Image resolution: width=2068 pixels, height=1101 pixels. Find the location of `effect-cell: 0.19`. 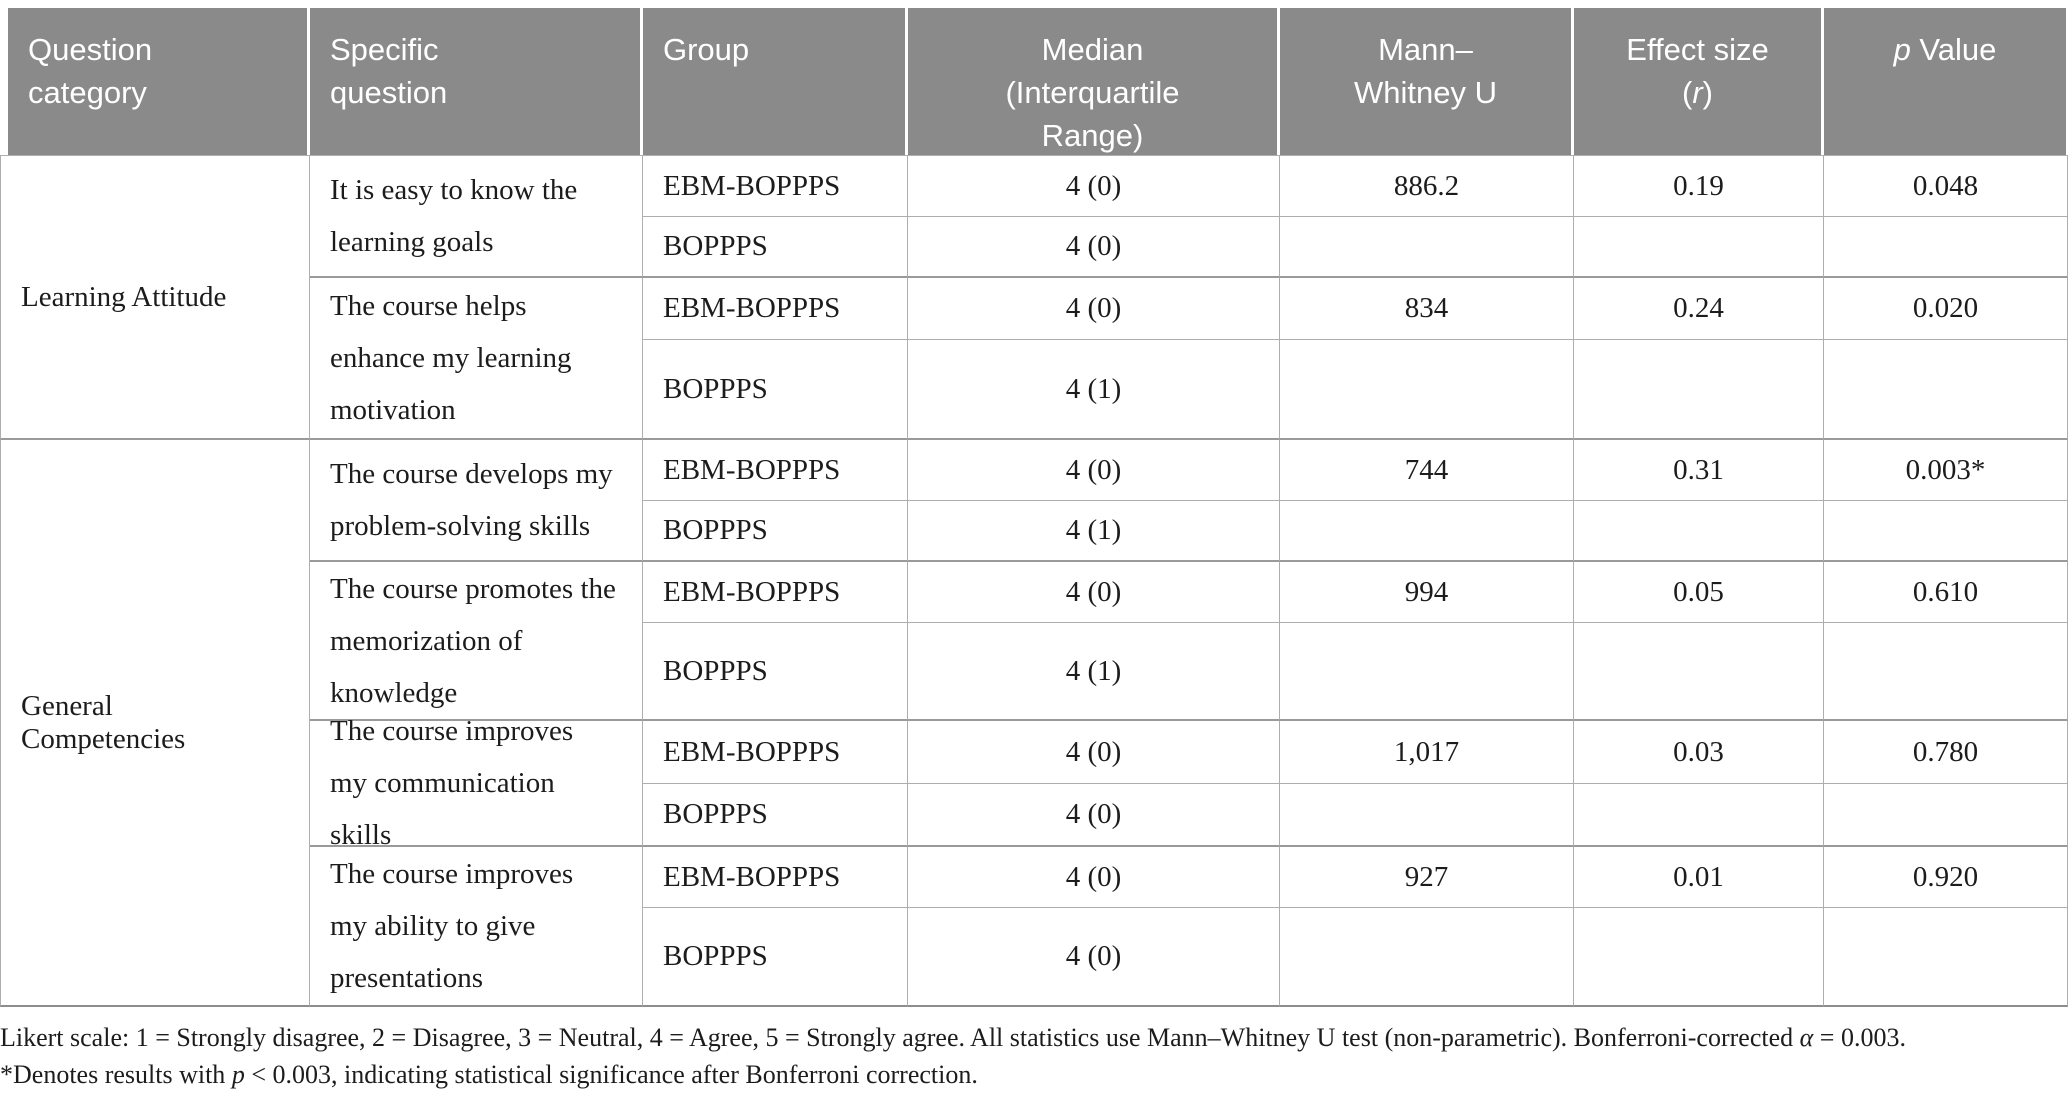

effect-cell: 0.19 is located at coordinates (1699, 186).